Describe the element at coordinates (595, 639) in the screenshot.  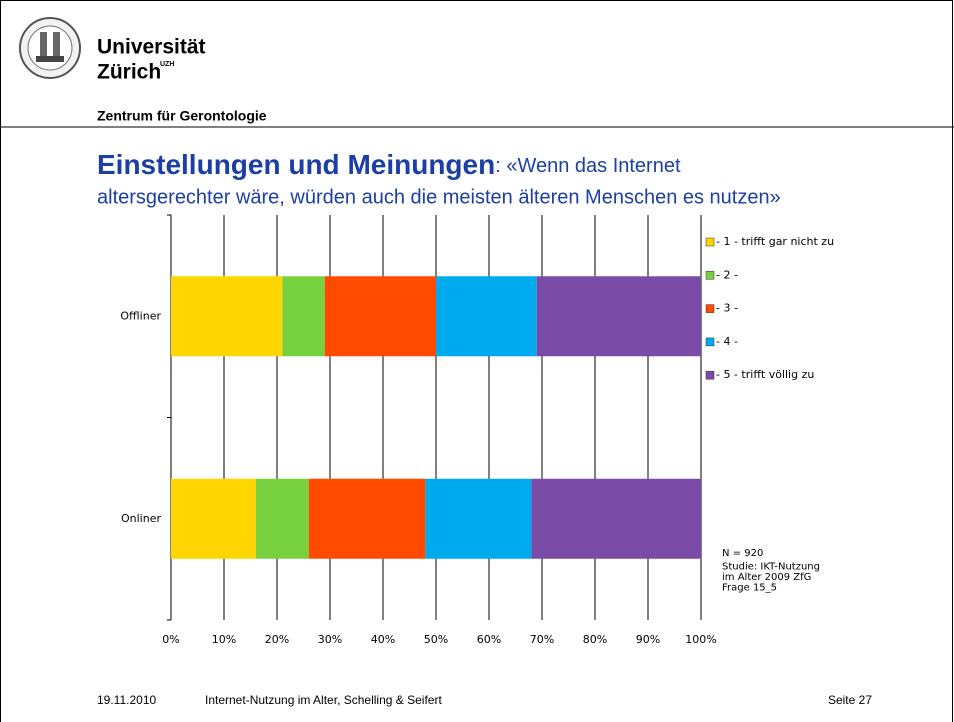
I see `x-tick-label: 80%` at that location.